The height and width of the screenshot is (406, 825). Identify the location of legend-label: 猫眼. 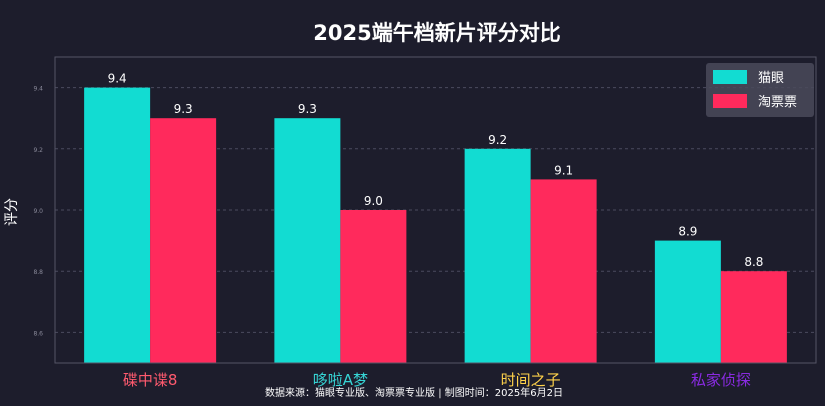
(771, 78).